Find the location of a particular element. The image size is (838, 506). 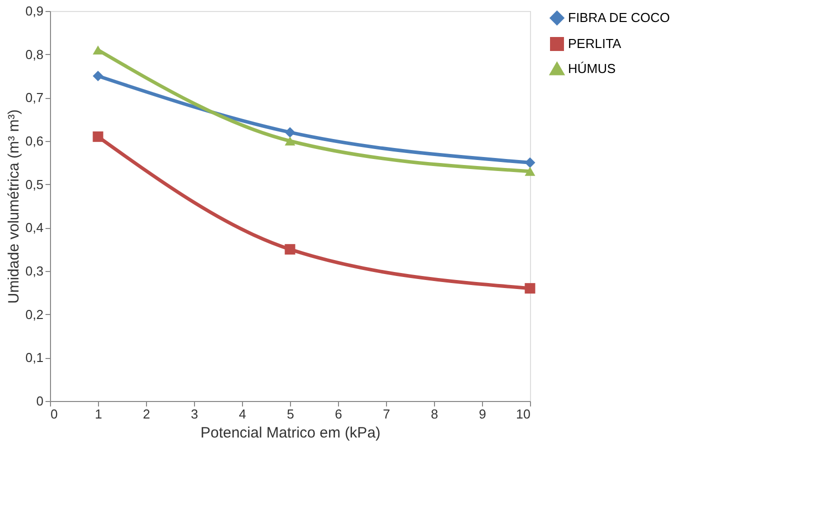

x-tick-label: 5 is located at coordinates (290, 414).